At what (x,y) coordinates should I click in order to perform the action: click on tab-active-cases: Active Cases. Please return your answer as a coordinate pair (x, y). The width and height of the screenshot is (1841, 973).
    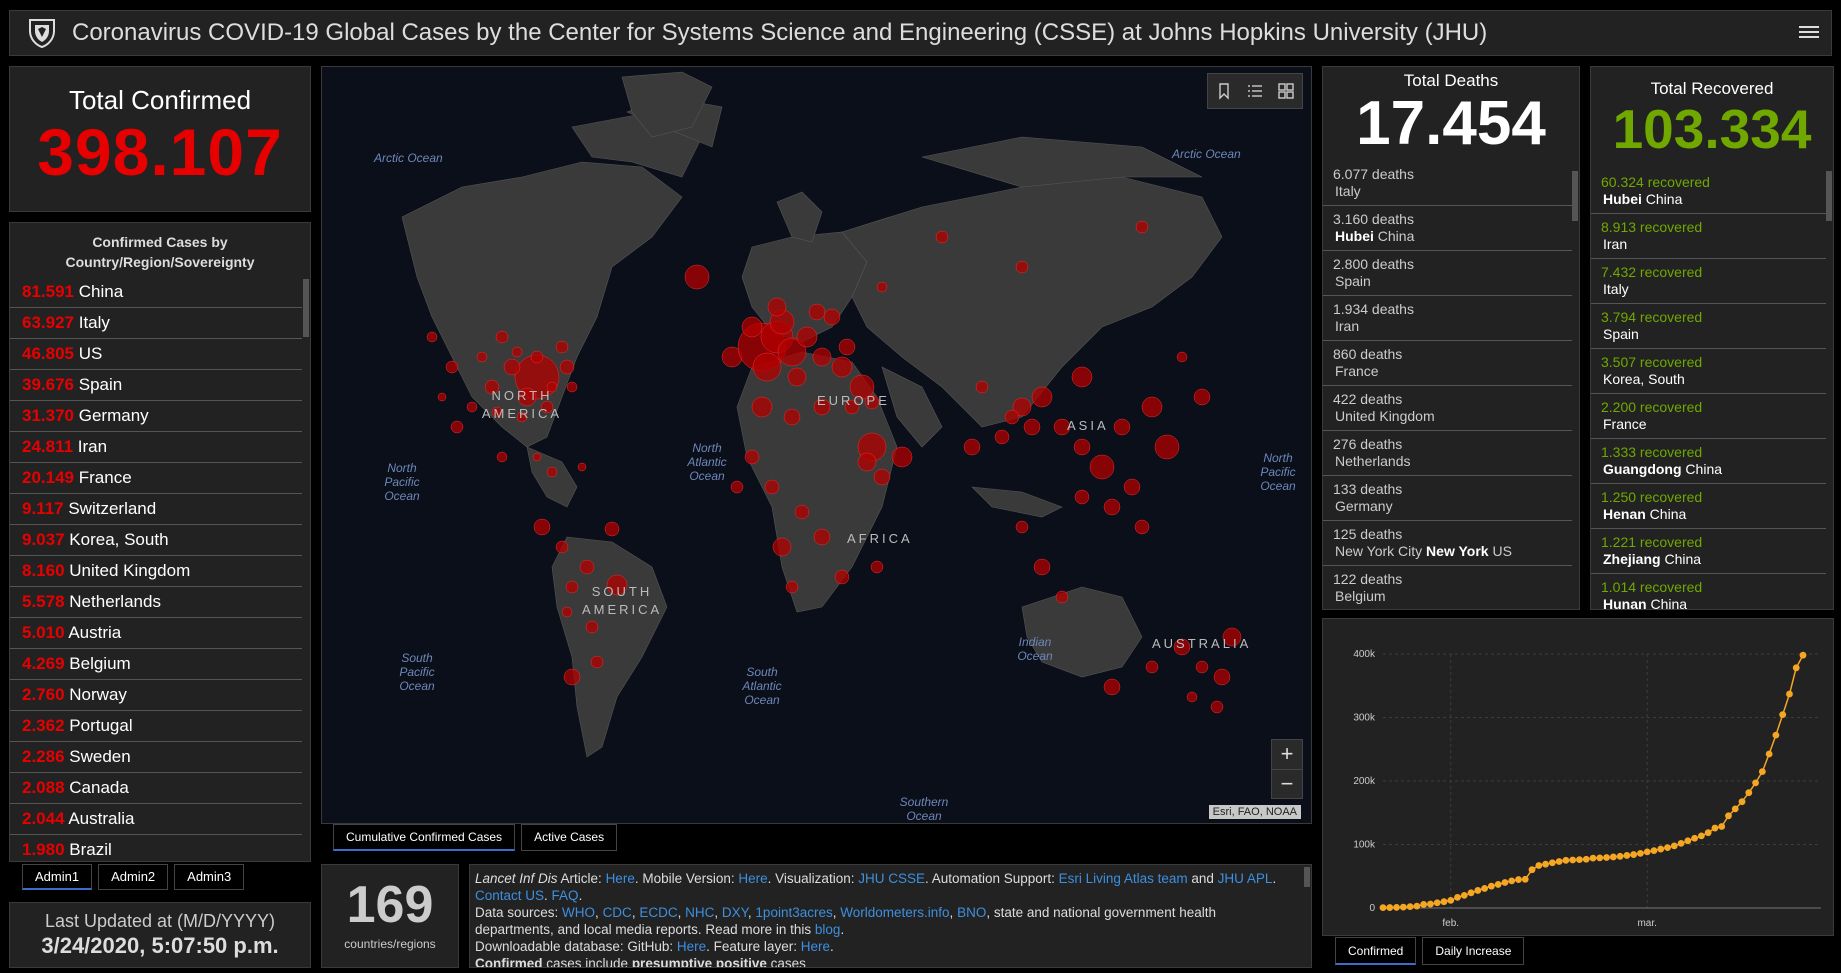
    Looking at the image, I should click on (569, 837).